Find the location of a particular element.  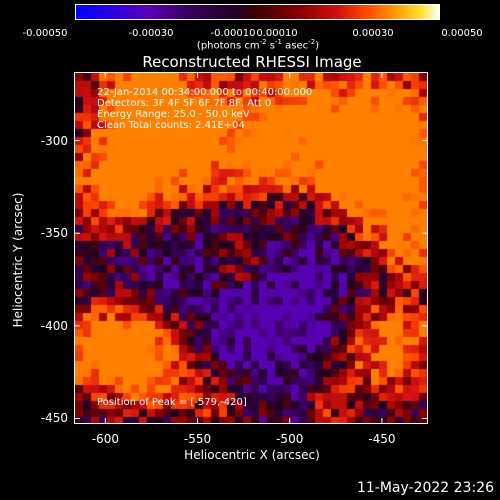

colorbar is located at coordinates (257, 12).